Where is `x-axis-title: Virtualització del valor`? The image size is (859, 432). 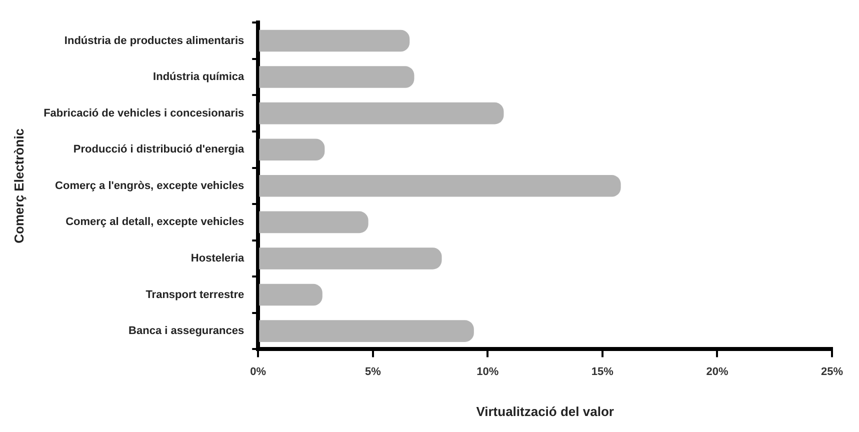
x-axis-title: Virtualització del valor is located at coordinates (545, 411).